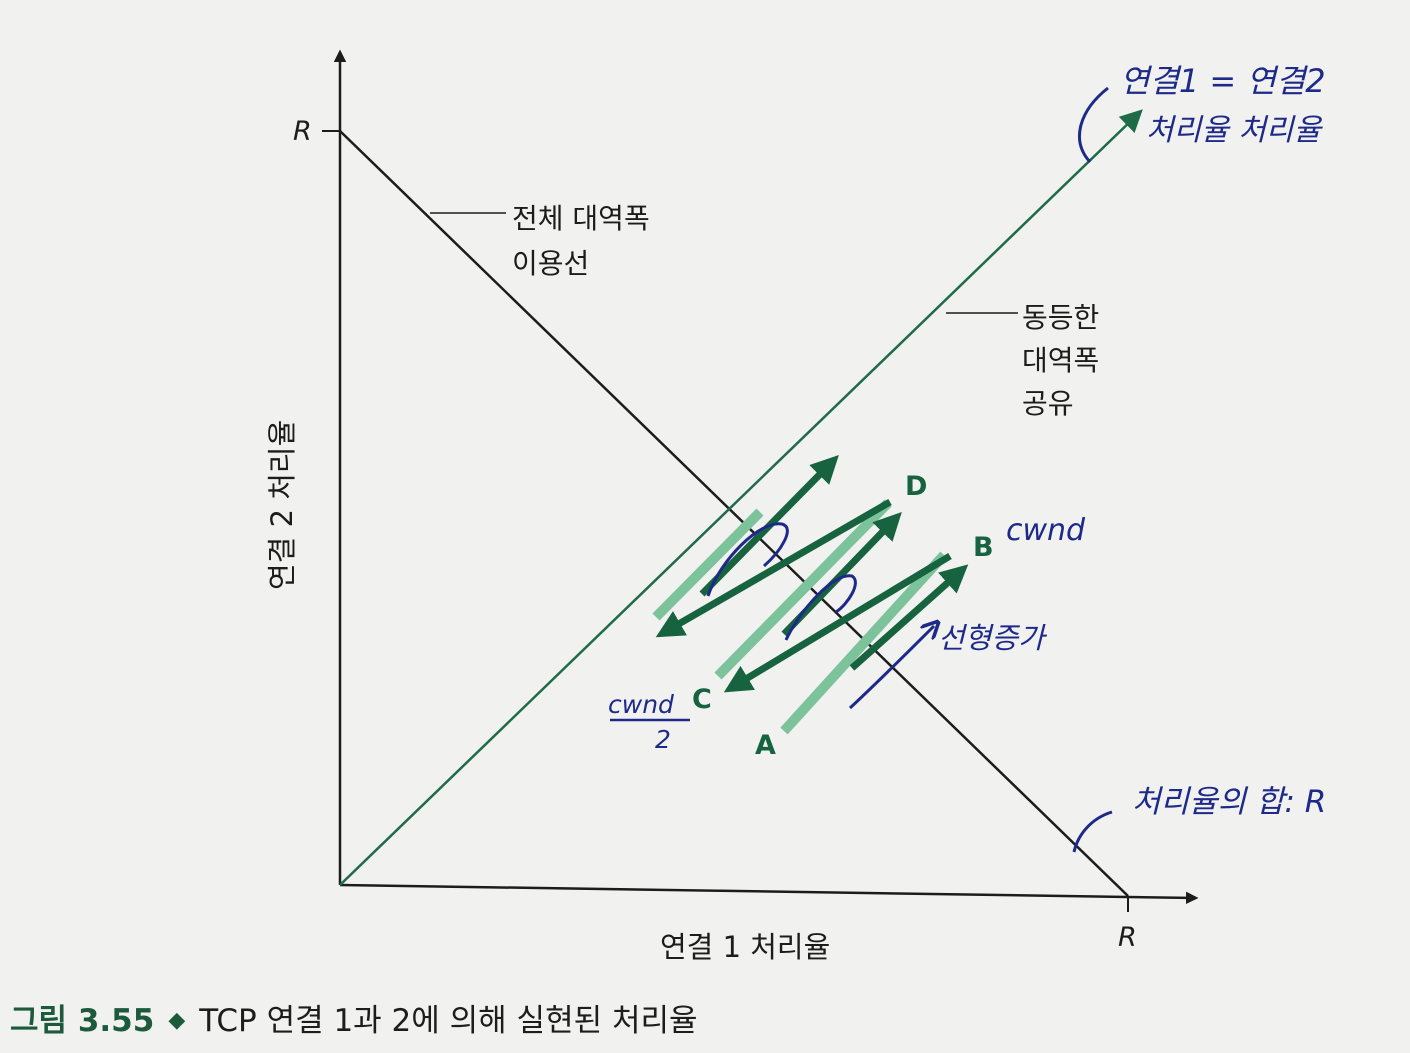 The image size is (1410, 1053). I want to click on figure-number: 그림 3.55, so click(82, 1021).